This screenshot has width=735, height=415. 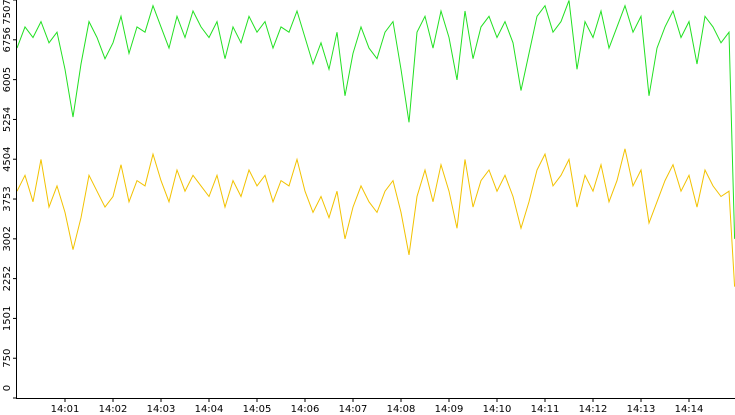 I want to click on y-tick-label: 6005, so click(x=7, y=79).